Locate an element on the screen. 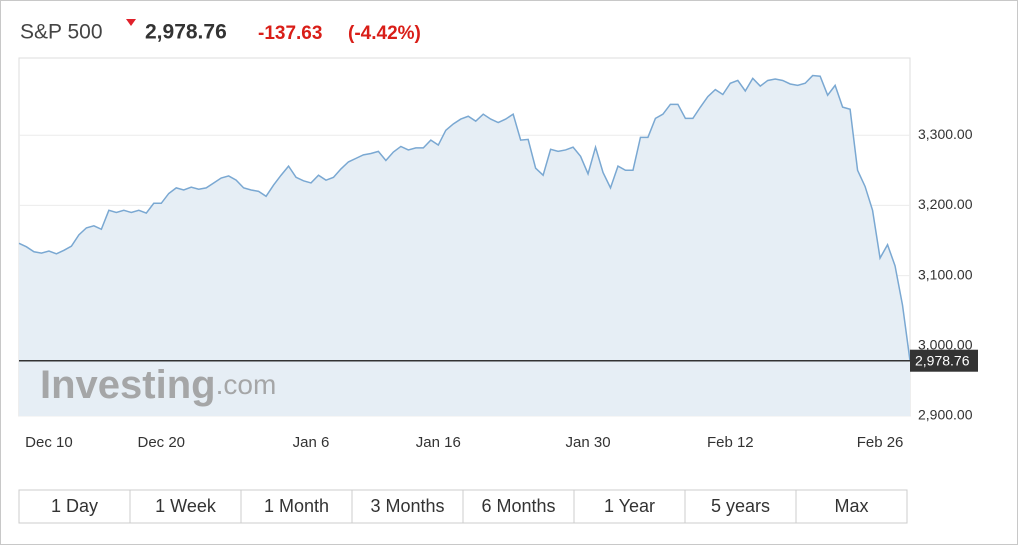  x-tick-label: Jan 6 is located at coordinates (311, 442).